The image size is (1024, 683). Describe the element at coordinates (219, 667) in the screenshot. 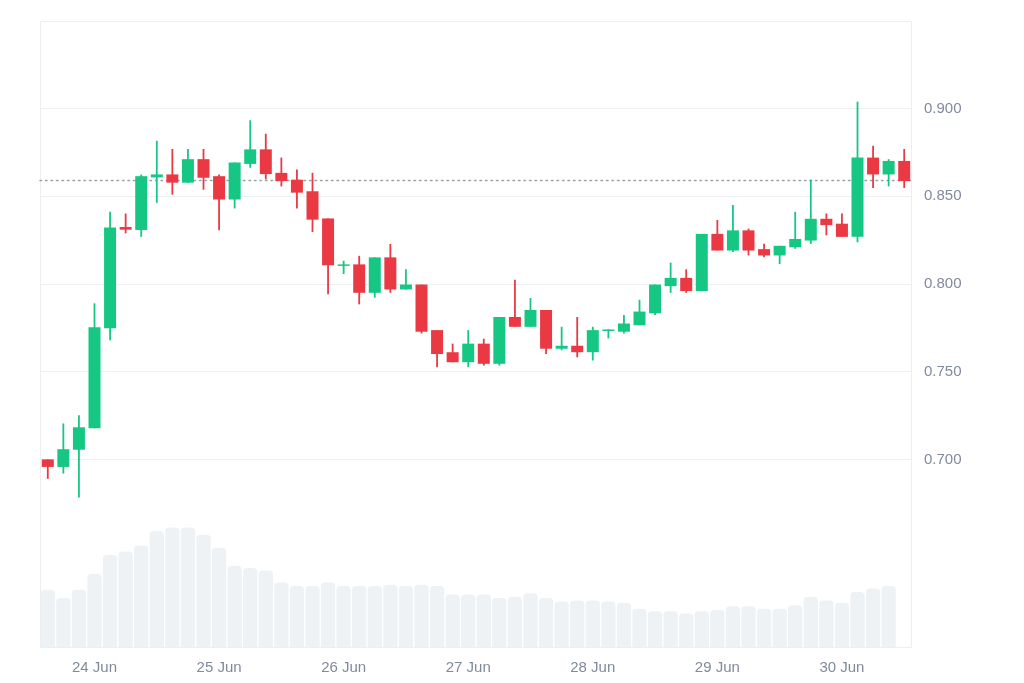

I see `x-tick-label: 25 Jun` at that location.